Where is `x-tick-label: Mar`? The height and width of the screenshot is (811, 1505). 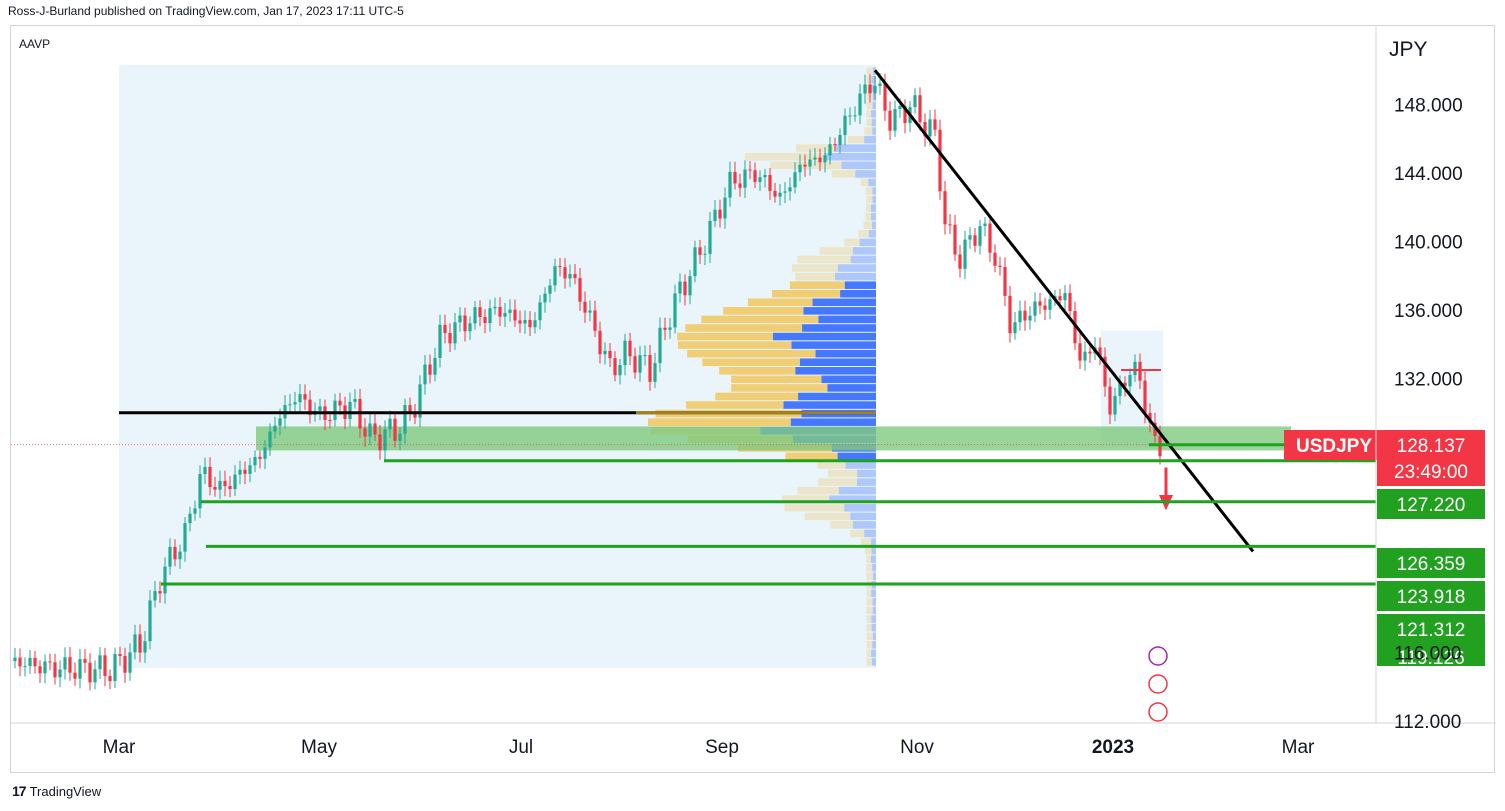 x-tick-label: Mar is located at coordinates (1298, 747).